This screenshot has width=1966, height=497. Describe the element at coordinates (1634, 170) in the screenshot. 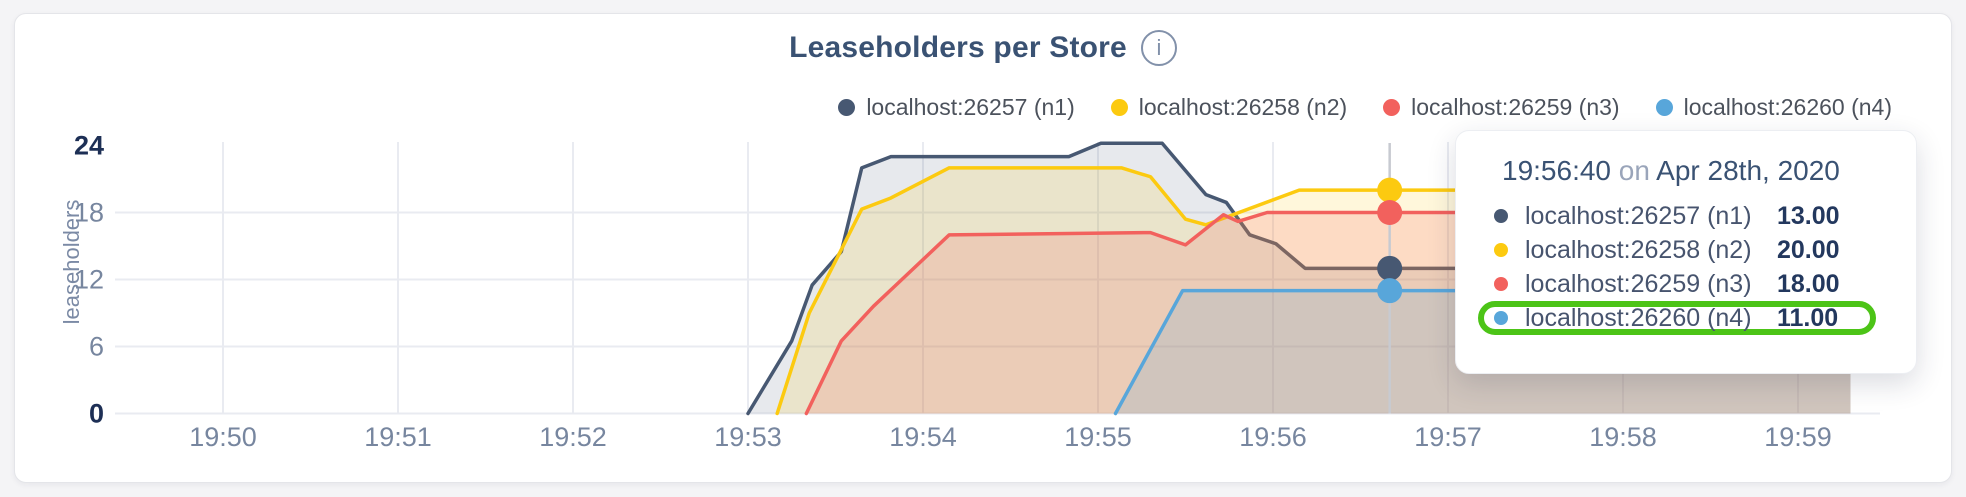

I see `tooltip-connector: on` at that location.